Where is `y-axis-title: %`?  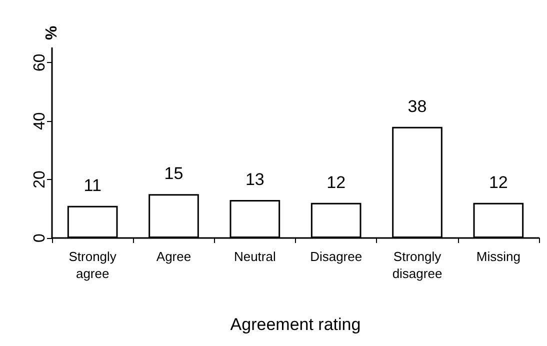
y-axis-title: % is located at coordinates (52, 33).